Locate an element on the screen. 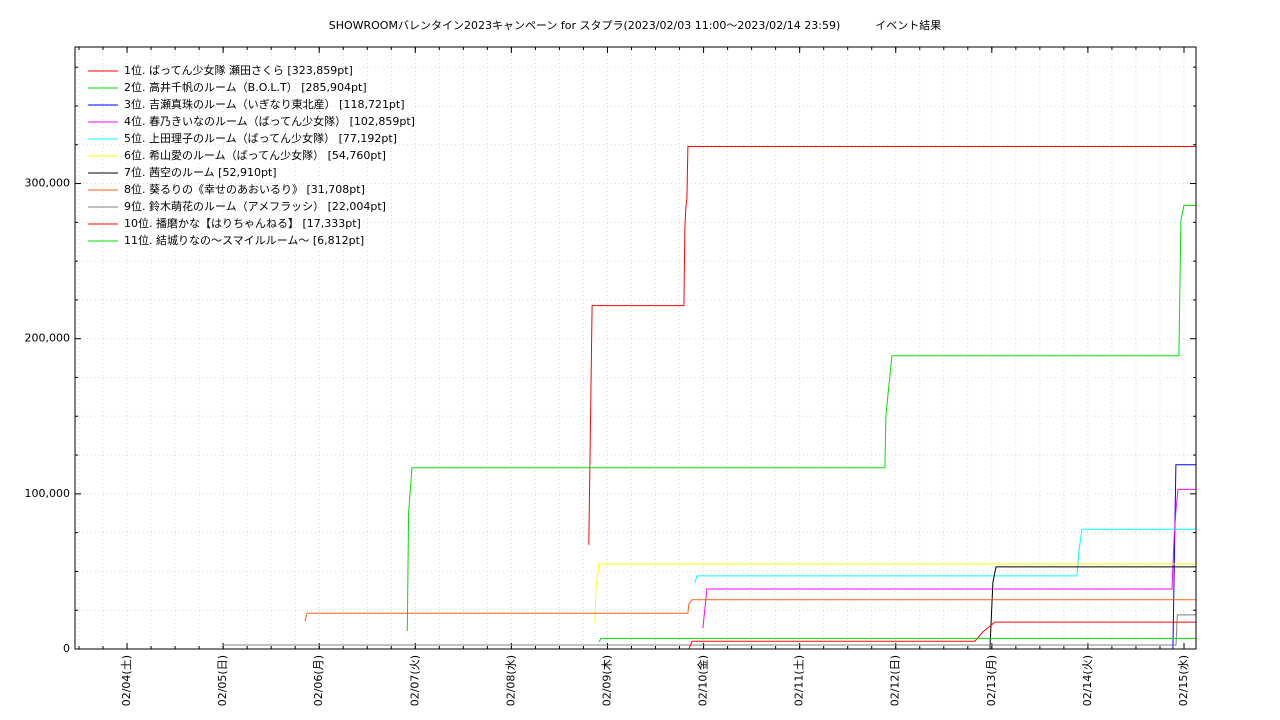 The width and height of the screenshot is (1280, 720). x-tick-label: 02/04(土) is located at coordinates (126, 680).